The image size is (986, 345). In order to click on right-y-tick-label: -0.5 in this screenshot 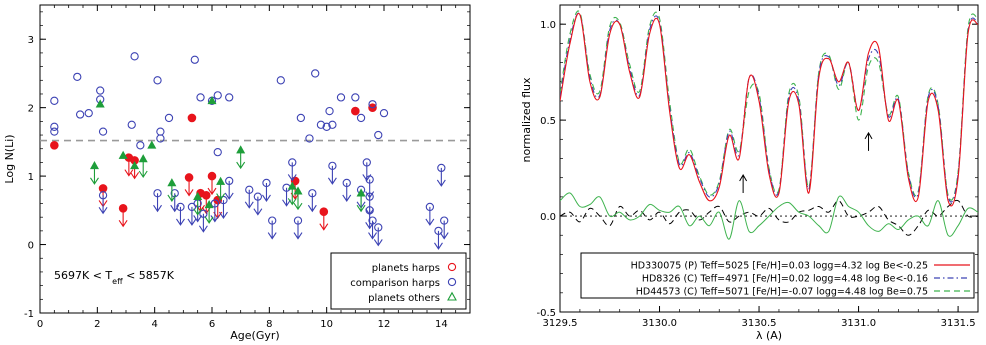, I will do `click(546, 313)`.